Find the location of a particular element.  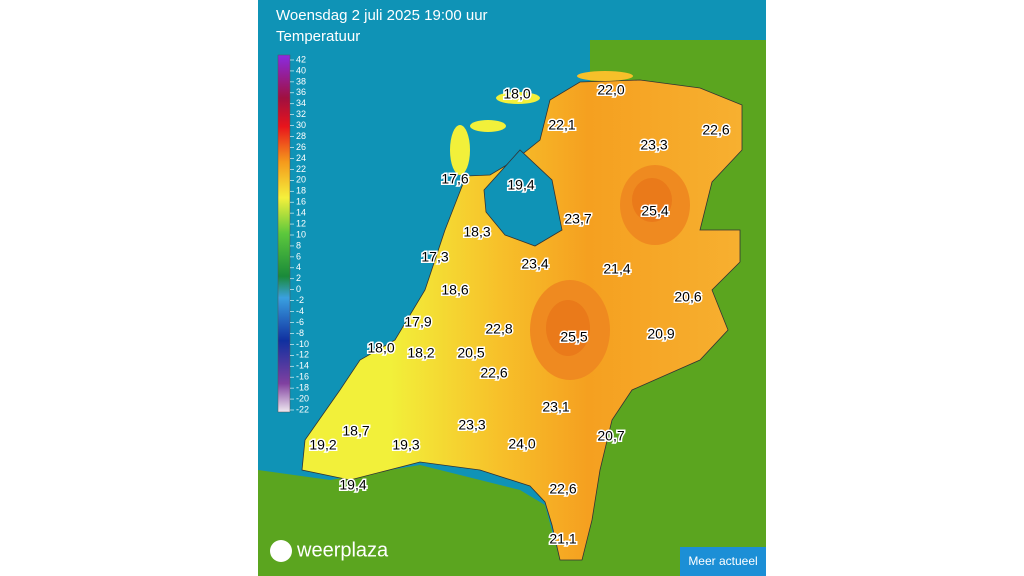

legend-label: 34 is located at coordinates (301, 103).